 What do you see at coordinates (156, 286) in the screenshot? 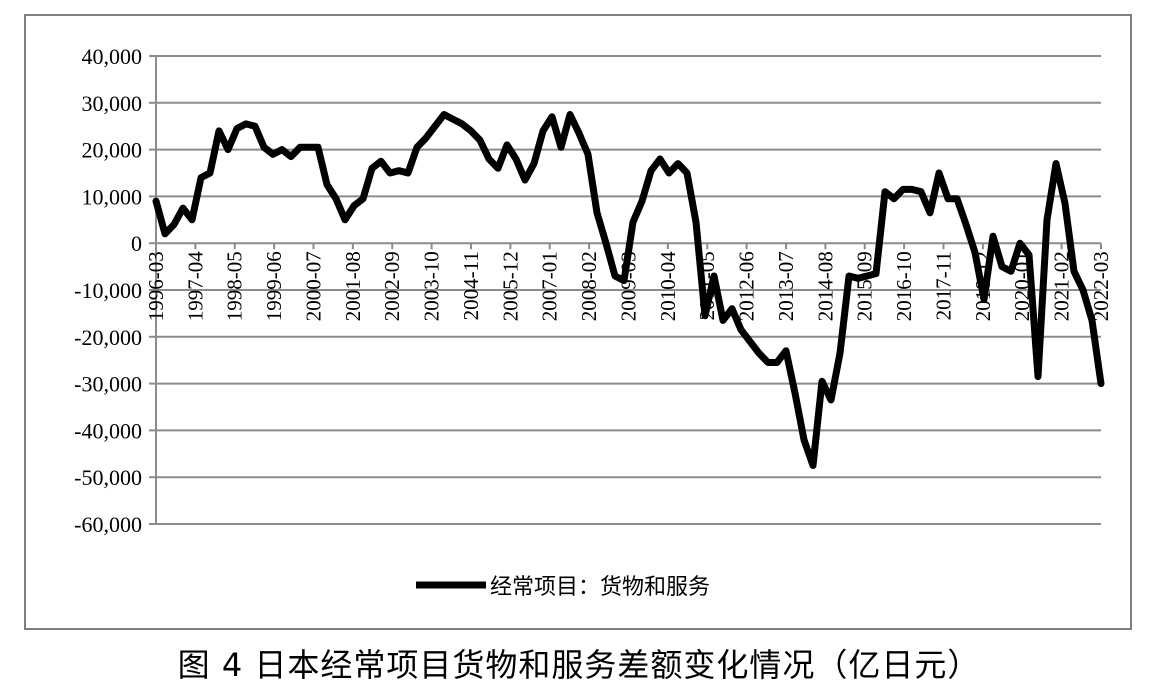
I see `x-tick-label: 1996-03` at bounding box center [156, 286].